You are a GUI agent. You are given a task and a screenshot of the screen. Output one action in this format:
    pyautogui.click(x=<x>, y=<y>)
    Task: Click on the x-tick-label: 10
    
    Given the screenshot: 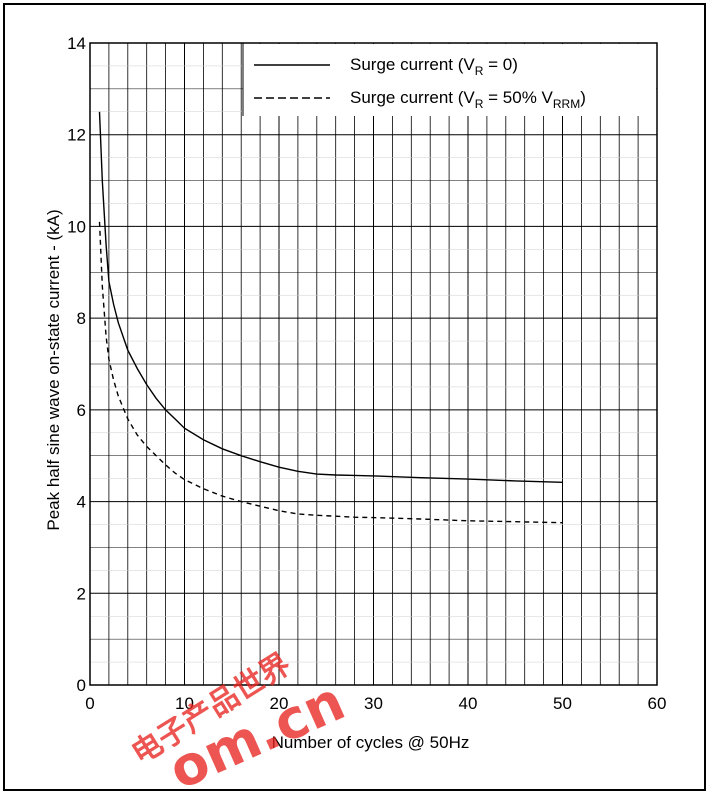 What is the action you would take?
    pyautogui.click(x=184, y=703)
    